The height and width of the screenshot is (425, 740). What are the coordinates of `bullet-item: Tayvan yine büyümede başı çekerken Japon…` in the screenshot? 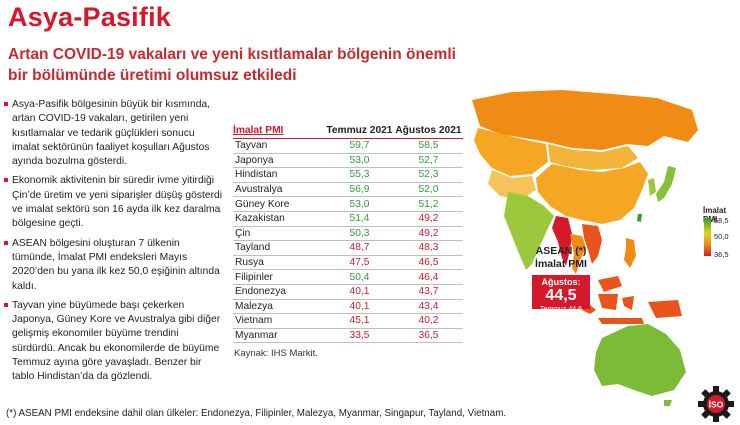 It's located at (114, 342).